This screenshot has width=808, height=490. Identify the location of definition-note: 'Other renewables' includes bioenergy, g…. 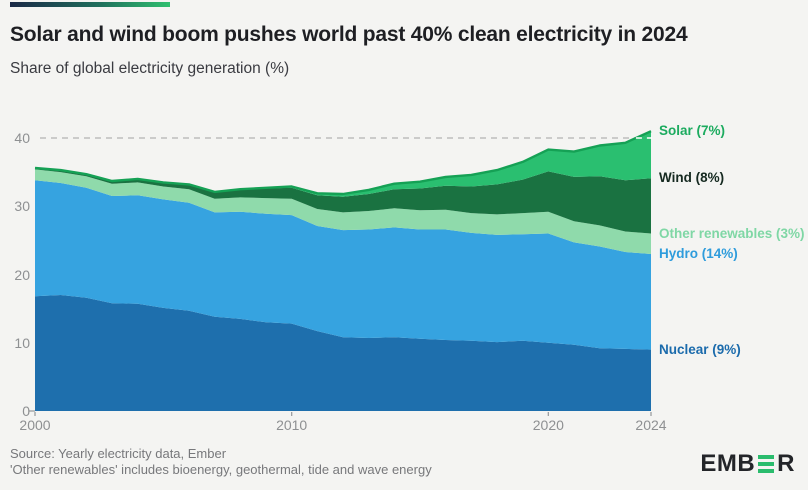
(221, 469).